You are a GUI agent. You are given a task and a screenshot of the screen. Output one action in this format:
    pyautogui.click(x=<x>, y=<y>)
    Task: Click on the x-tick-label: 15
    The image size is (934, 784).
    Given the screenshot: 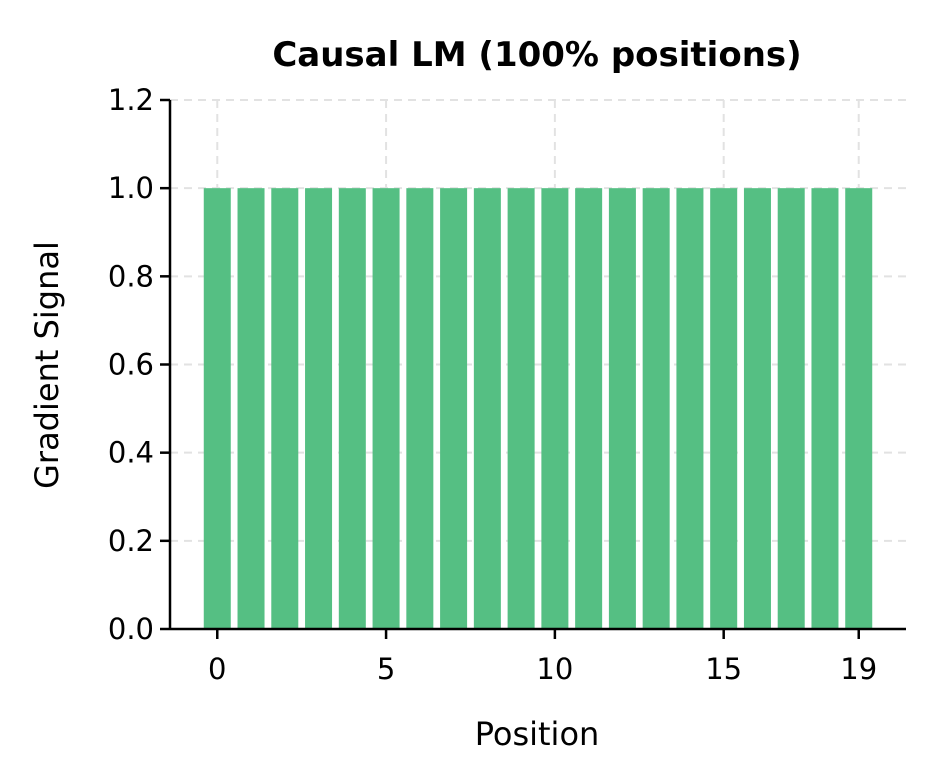 What is the action you would take?
    pyautogui.click(x=723, y=669)
    